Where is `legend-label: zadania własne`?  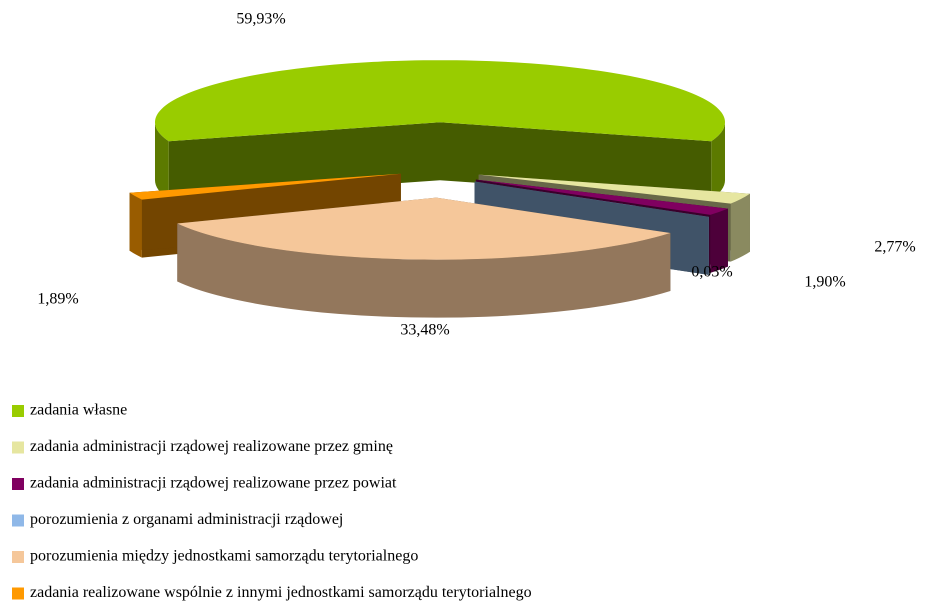
legend-label: zadania własne is located at coordinates (78, 410).